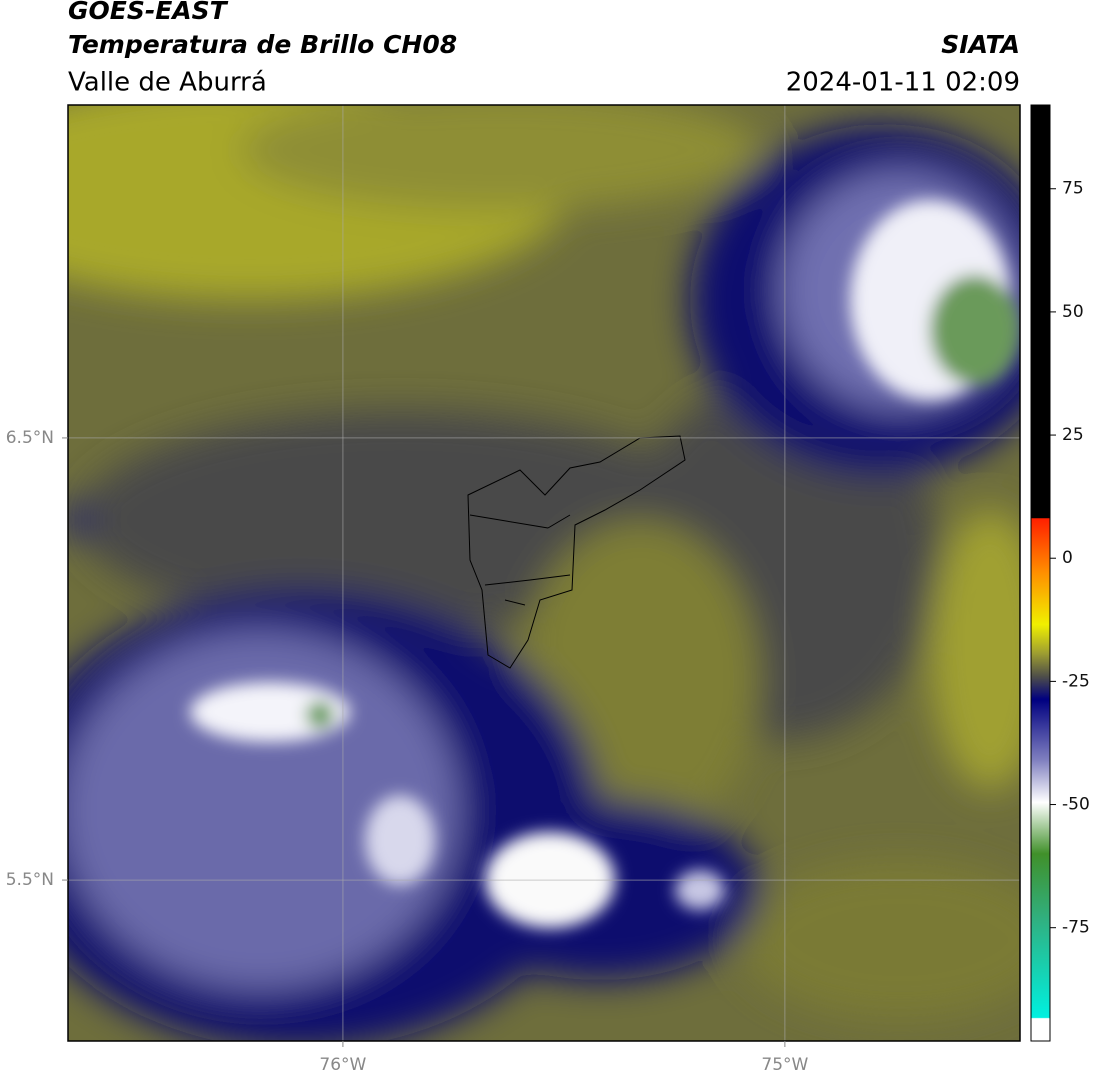 This screenshot has height=1082, width=1094. Describe the element at coordinates (576, 552) in the screenshot. I see `municipal-boundaries` at that location.